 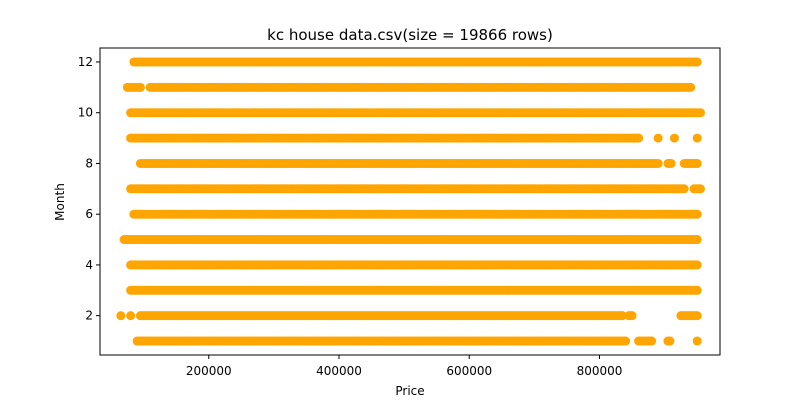 What do you see at coordinates (209, 371) in the screenshot?
I see `x-tick-label: 200000` at bounding box center [209, 371].